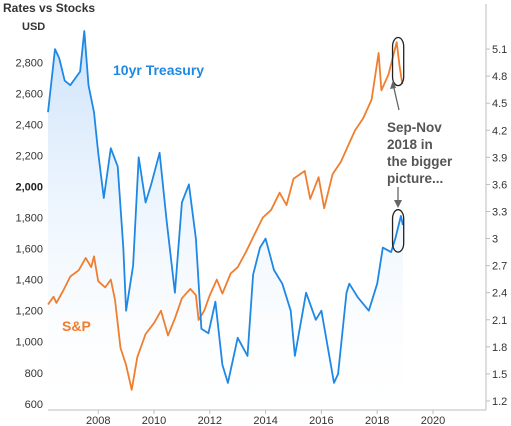  Describe the element at coordinates (495, 240) in the screenshot. I see `right-tick-label: 3` at that location.